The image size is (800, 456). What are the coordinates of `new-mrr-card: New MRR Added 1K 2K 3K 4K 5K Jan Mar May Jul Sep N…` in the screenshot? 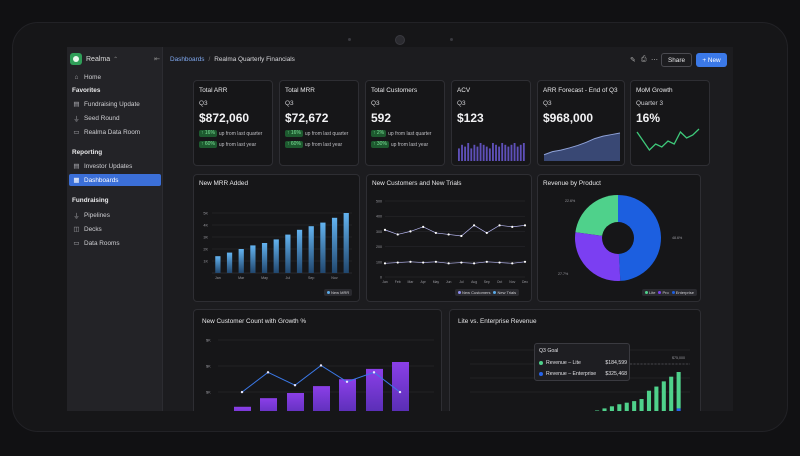 It's located at (276, 238).